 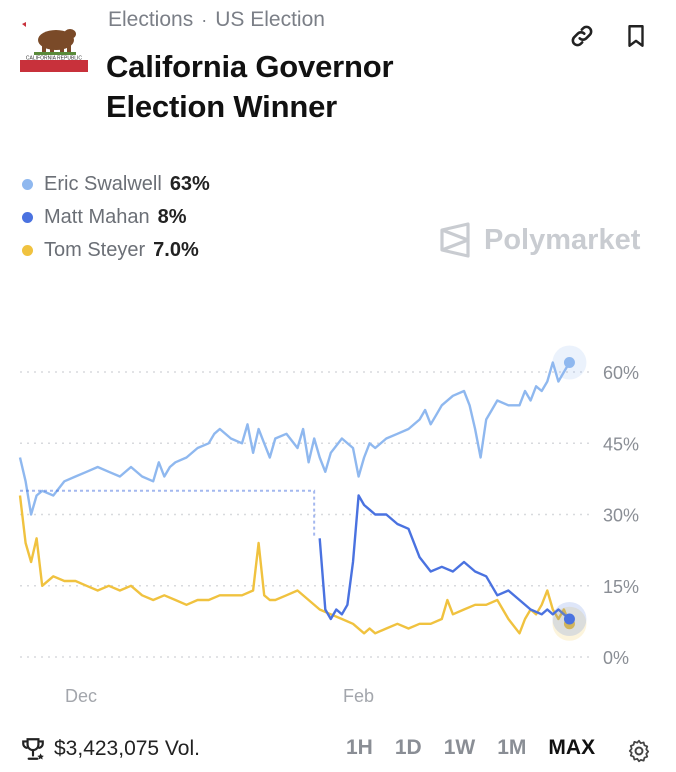 What do you see at coordinates (54, 59) in the screenshot?
I see `svg-text: CALIFORNIA REPUBLIC` at bounding box center [54, 59].